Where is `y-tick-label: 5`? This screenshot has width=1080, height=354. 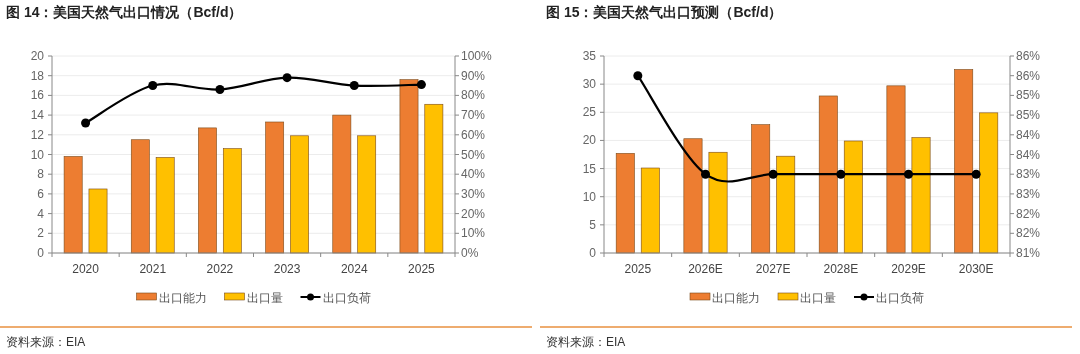 y-tick-label: 5 is located at coordinates (593, 224).